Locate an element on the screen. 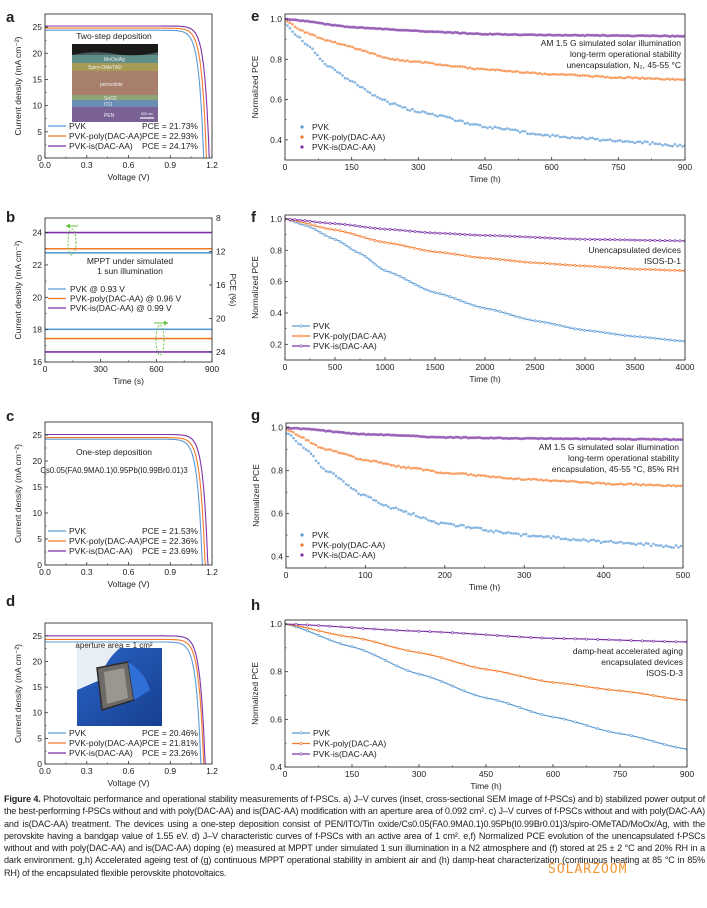 The height and width of the screenshot is (908, 707). y-tick-label: 20 is located at coordinates (38, 461).